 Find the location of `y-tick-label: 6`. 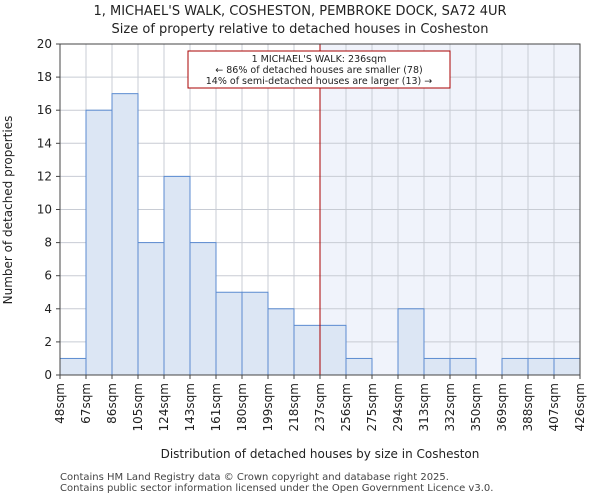

y-tick-label: 6 is located at coordinates (48, 276).